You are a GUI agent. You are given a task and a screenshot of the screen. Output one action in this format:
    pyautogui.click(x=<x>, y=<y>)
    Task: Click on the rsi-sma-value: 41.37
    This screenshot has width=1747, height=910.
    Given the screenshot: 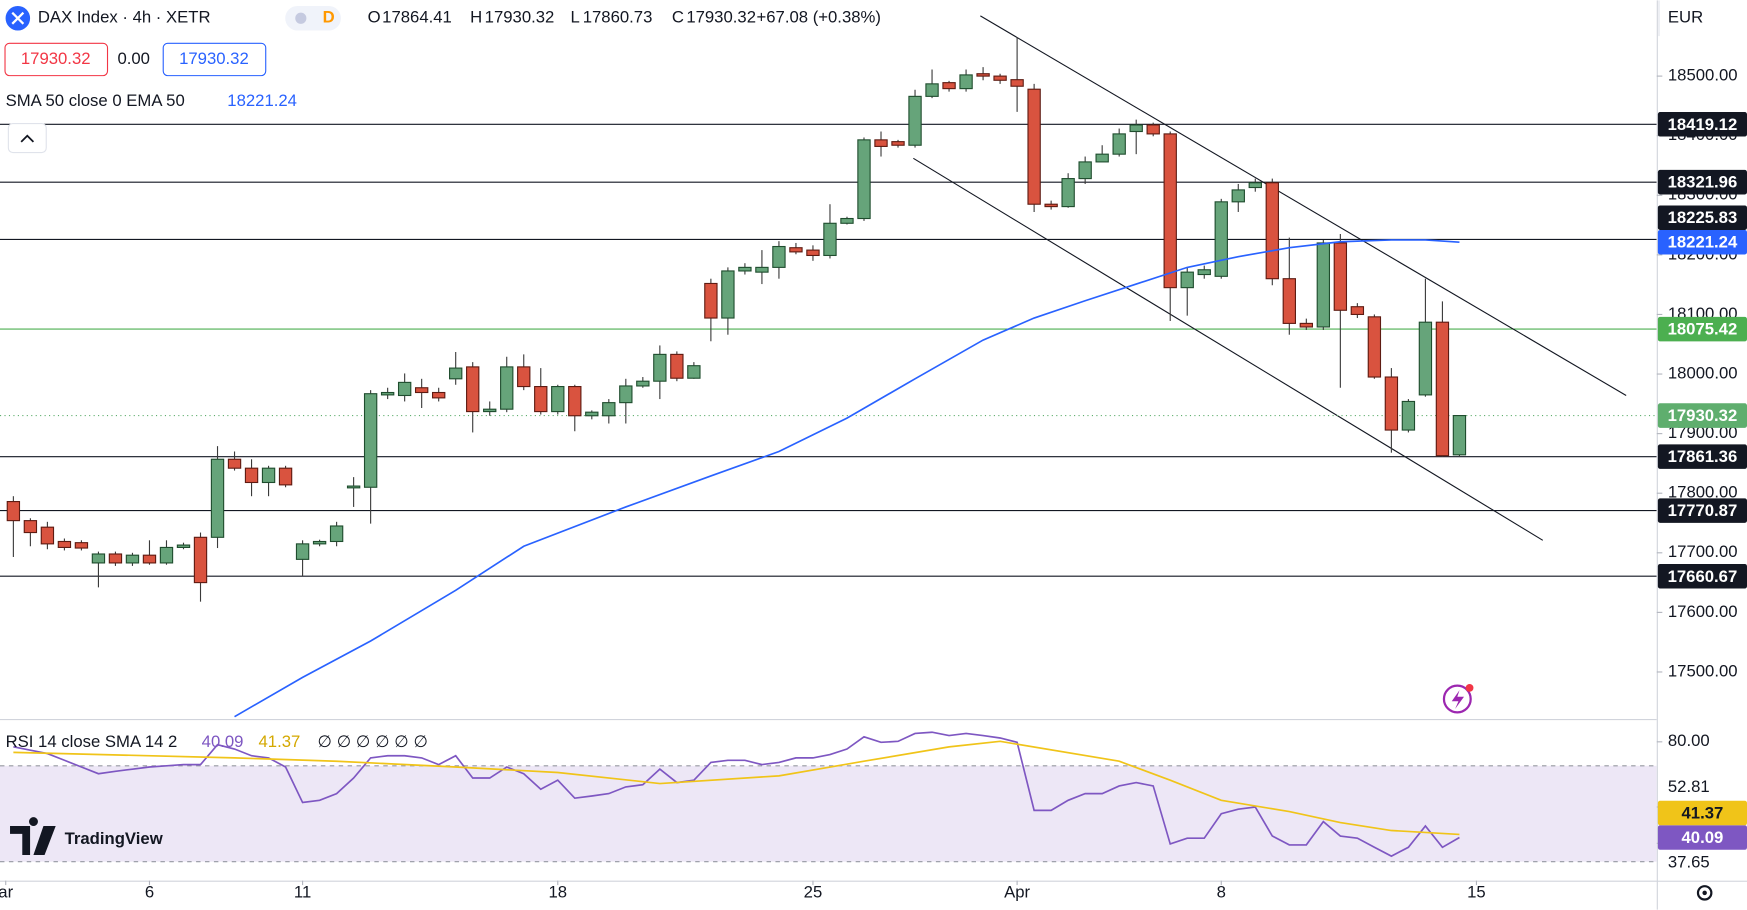 What is the action you would take?
    pyautogui.click(x=279, y=741)
    